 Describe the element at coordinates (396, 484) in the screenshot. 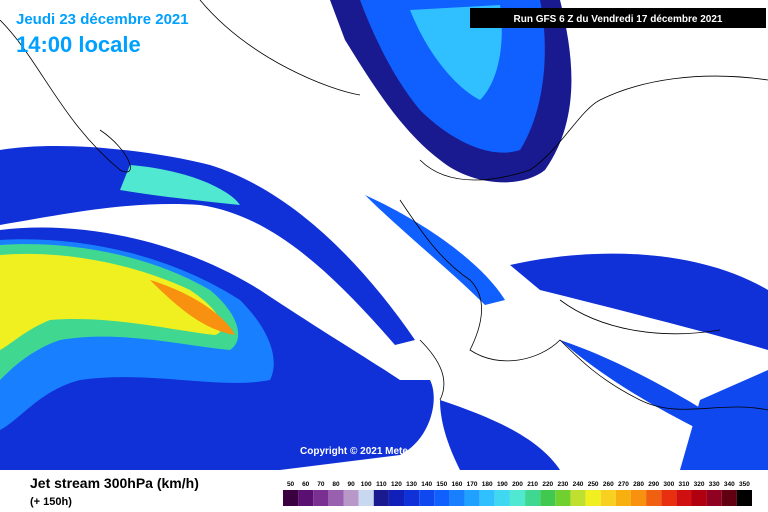

I see `scale-label: 120` at that location.